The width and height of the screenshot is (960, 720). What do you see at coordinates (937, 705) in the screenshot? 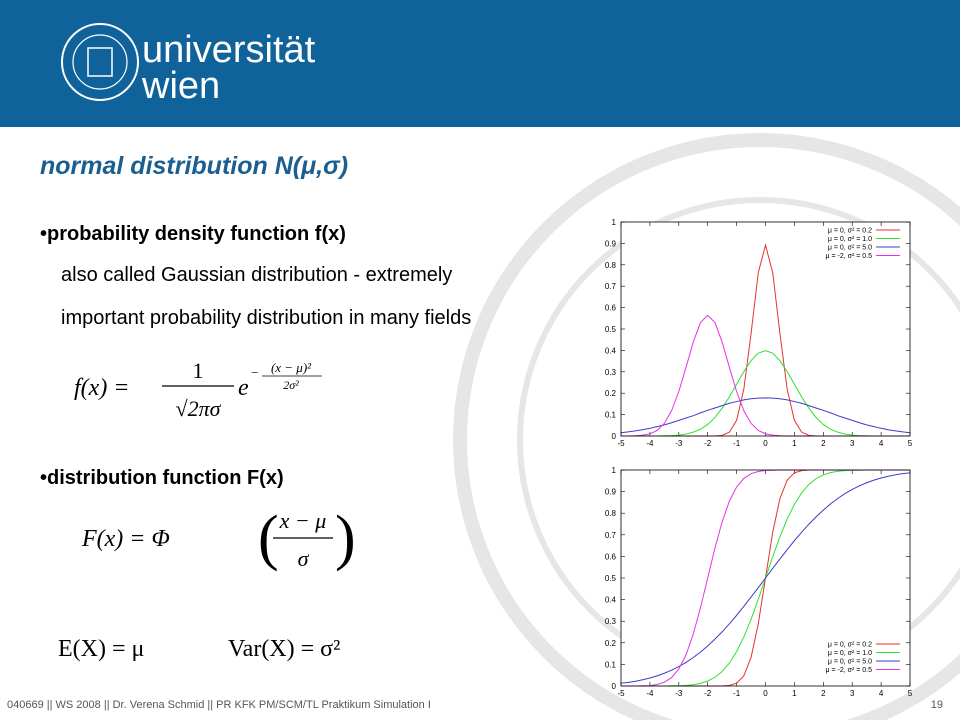
I see `page-number: 19` at bounding box center [937, 705].